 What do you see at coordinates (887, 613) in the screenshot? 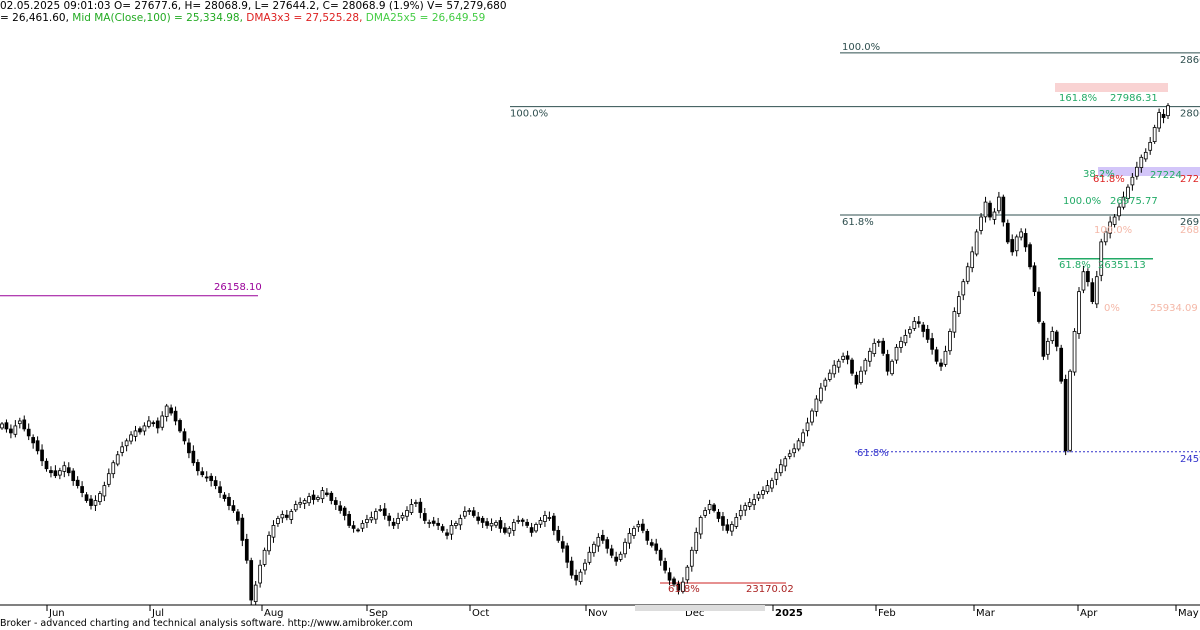
I see `x-tick-label-8: Feb` at bounding box center [887, 613].